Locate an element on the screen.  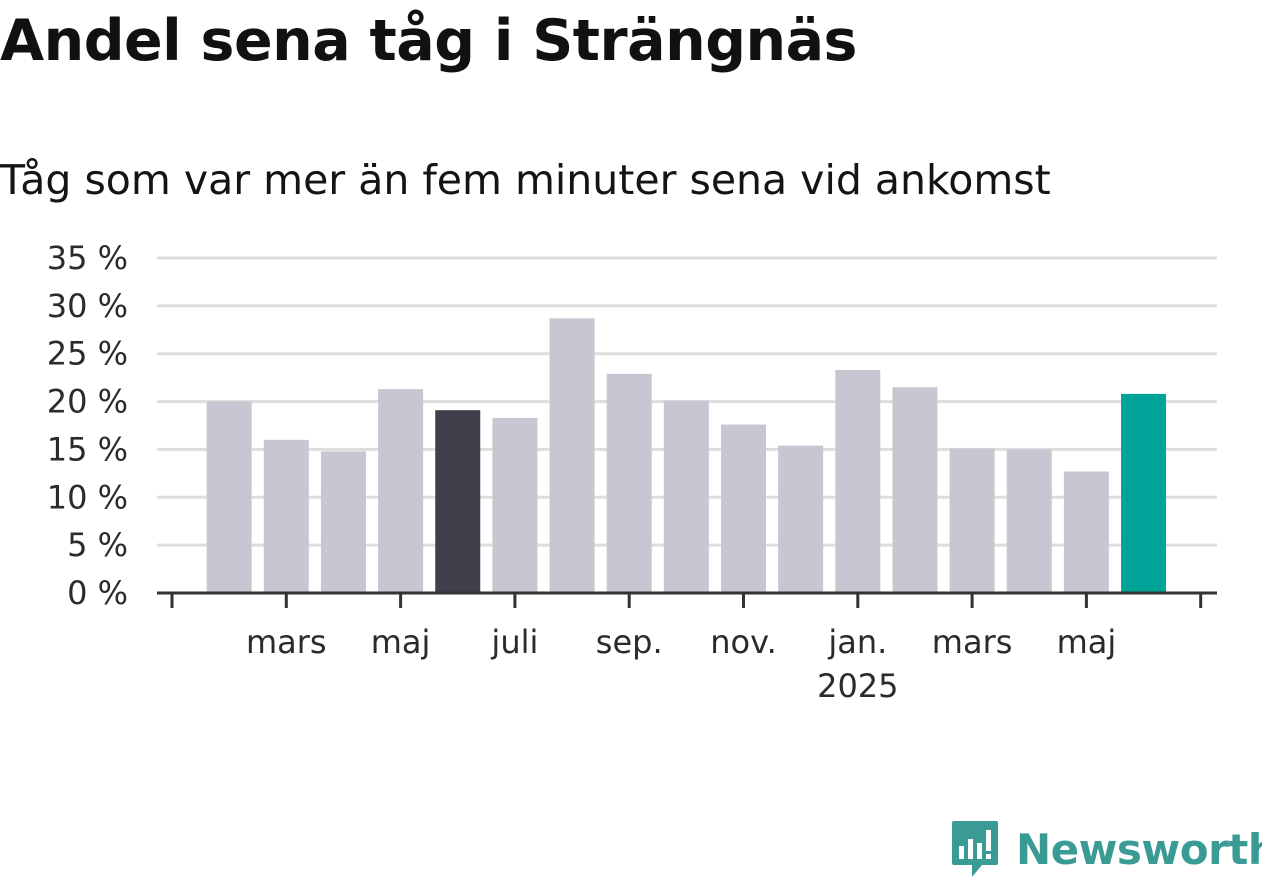
y-tick-label: 15 % is located at coordinates (87, 449).